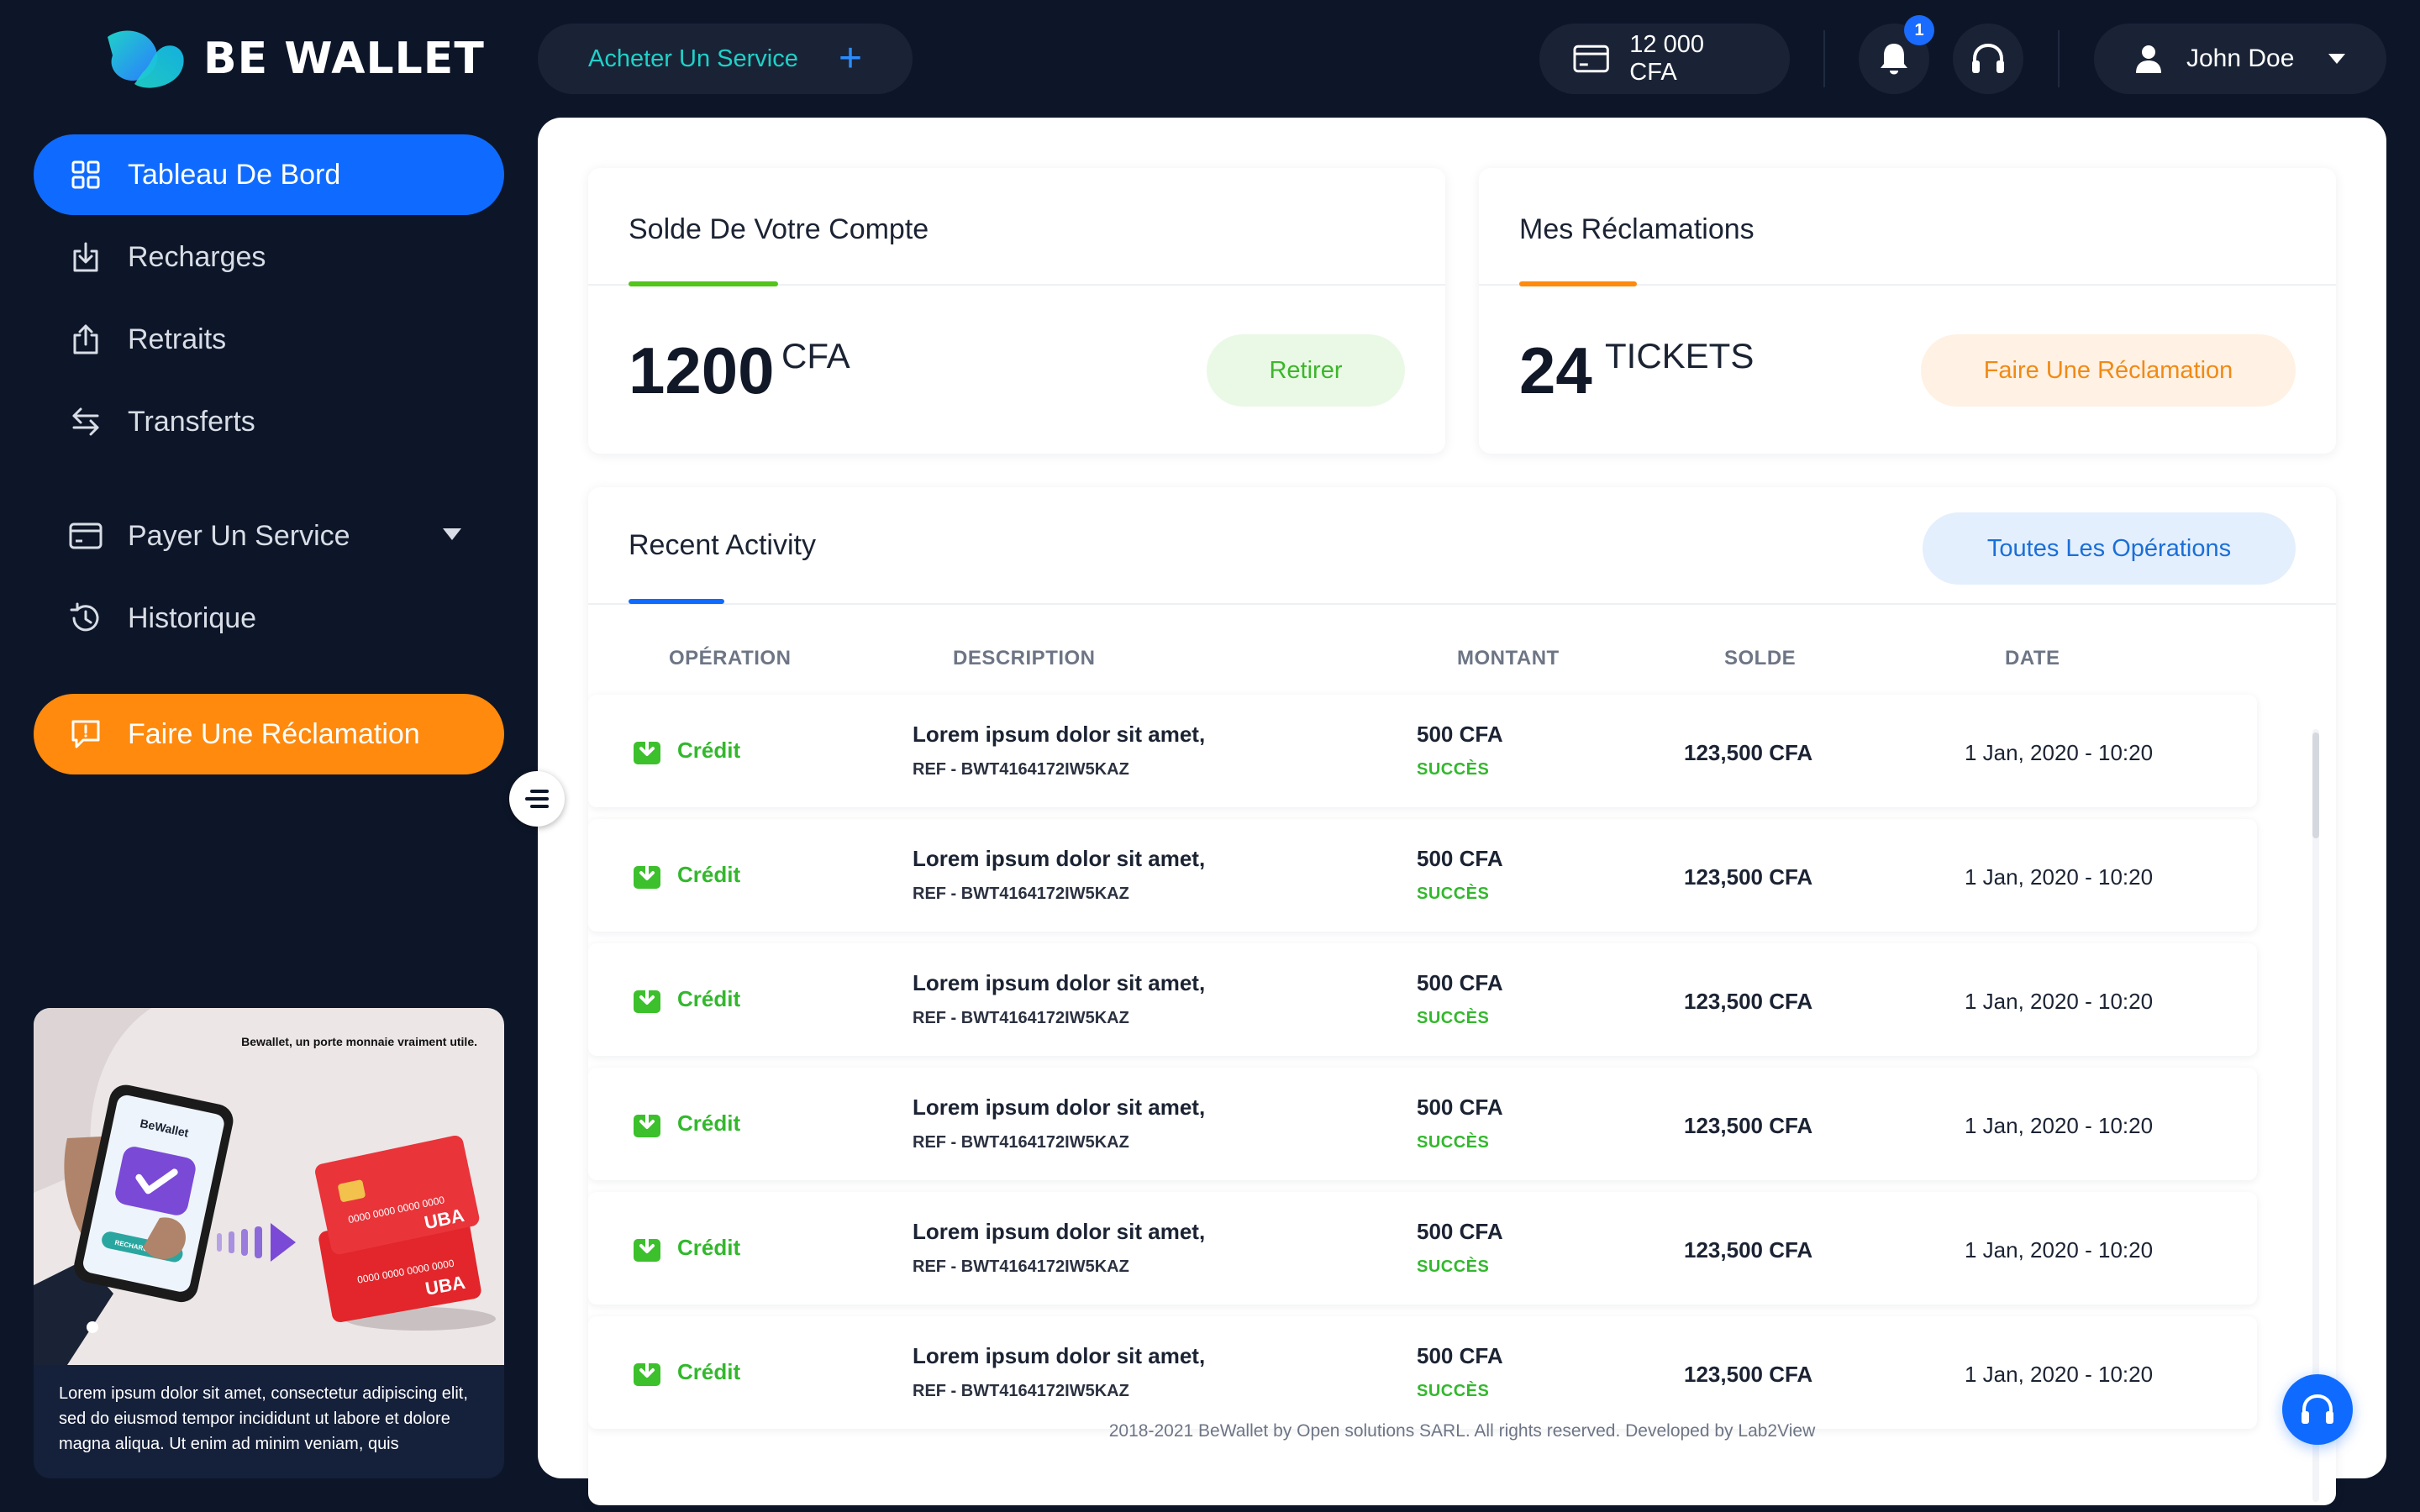 This screenshot has width=2420, height=1512. I want to click on wallet-balance: 12 000 CFA, so click(1664, 59).